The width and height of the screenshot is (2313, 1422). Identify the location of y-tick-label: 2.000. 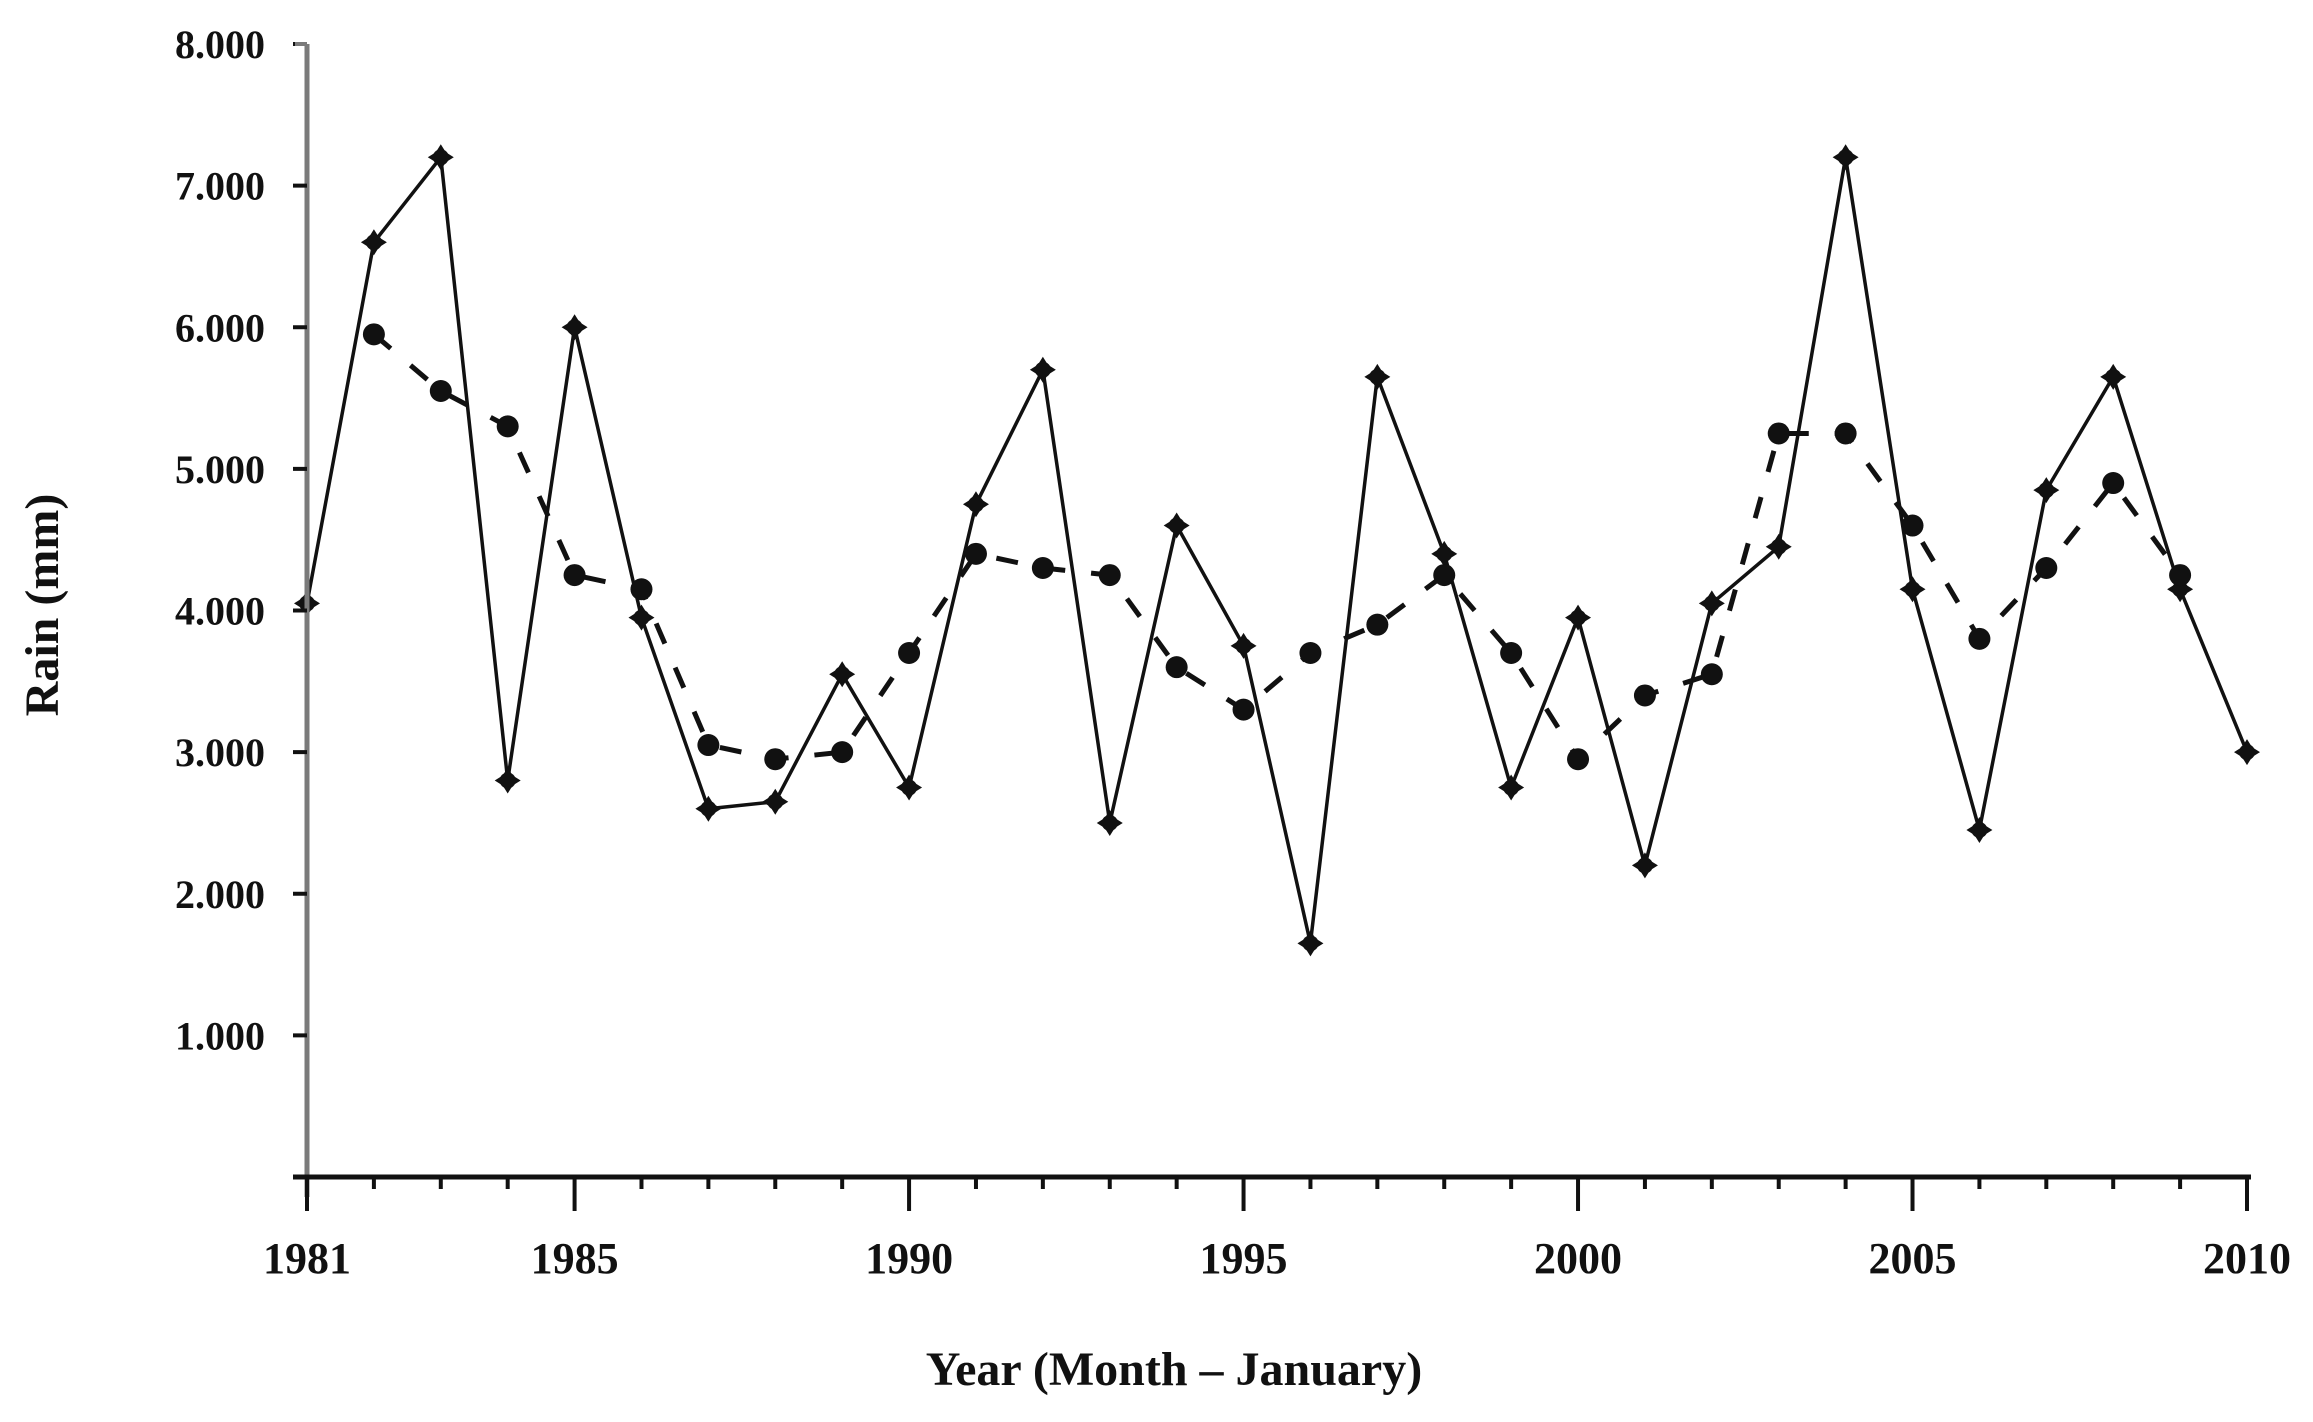
(220, 894).